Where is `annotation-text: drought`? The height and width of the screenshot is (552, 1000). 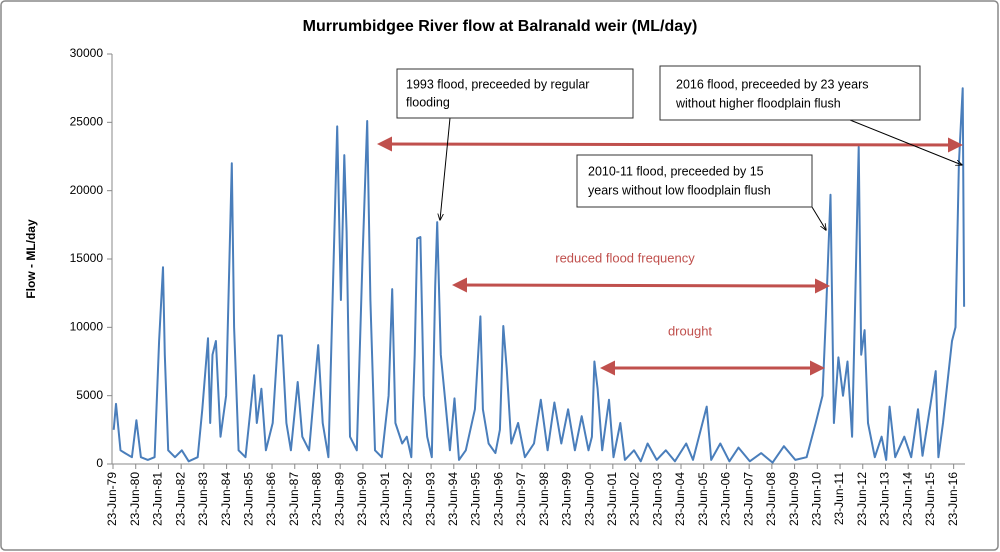
annotation-text: drought is located at coordinates (690, 330).